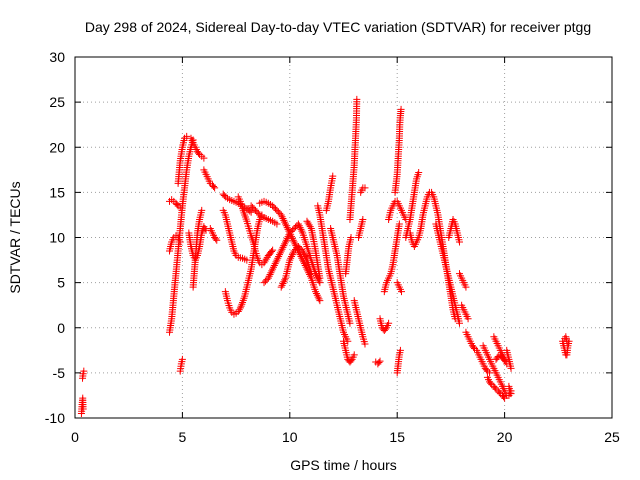 This screenshot has height=480, width=640. Describe the element at coordinates (505, 437) in the screenshot. I see `x-tick-label: 20` at that location.